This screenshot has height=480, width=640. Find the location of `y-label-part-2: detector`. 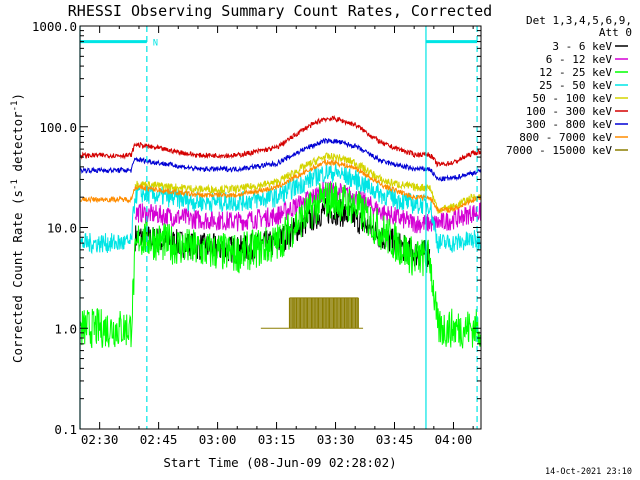

y-label-part-2: detector is located at coordinates (17, 145).